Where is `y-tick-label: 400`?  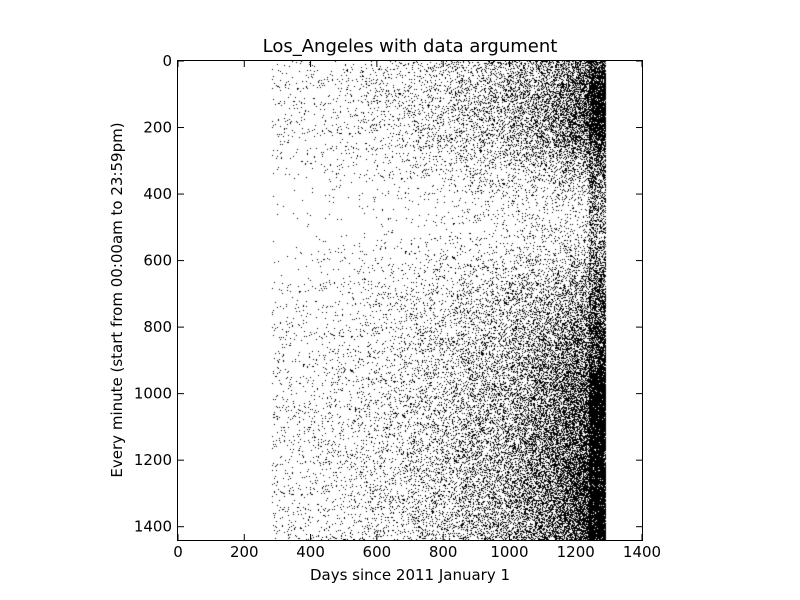
y-tick-label: 400 is located at coordinates (157, 194).